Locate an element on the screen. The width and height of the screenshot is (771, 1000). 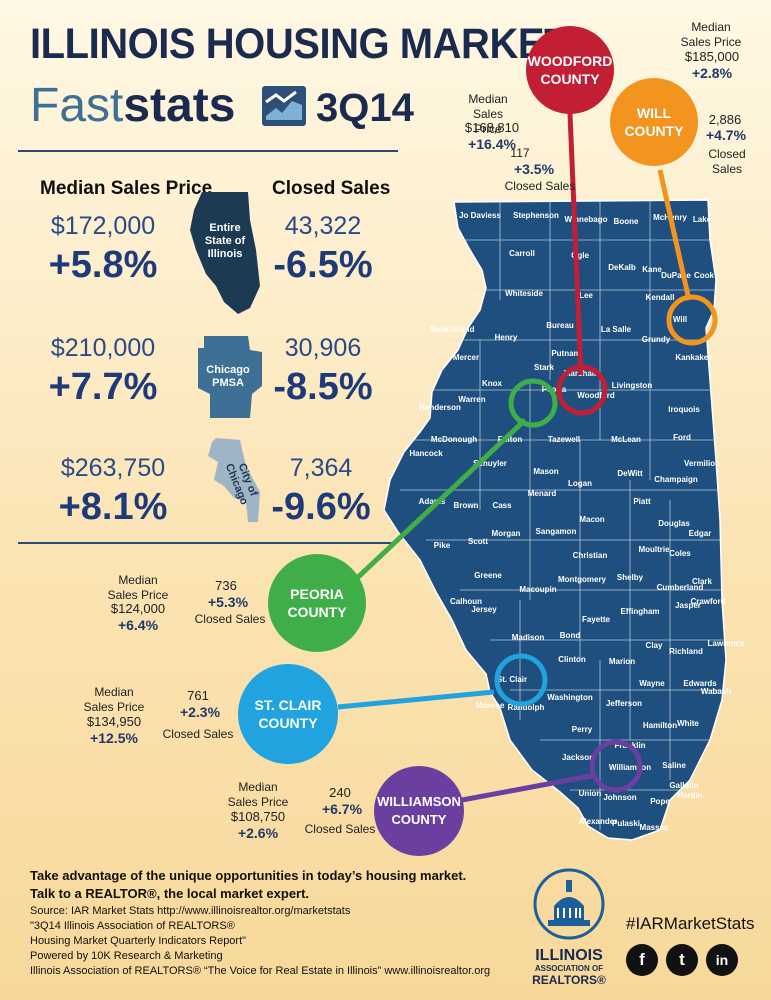
will-price-label: Median Sales Price is located at coordinates (711, 34).